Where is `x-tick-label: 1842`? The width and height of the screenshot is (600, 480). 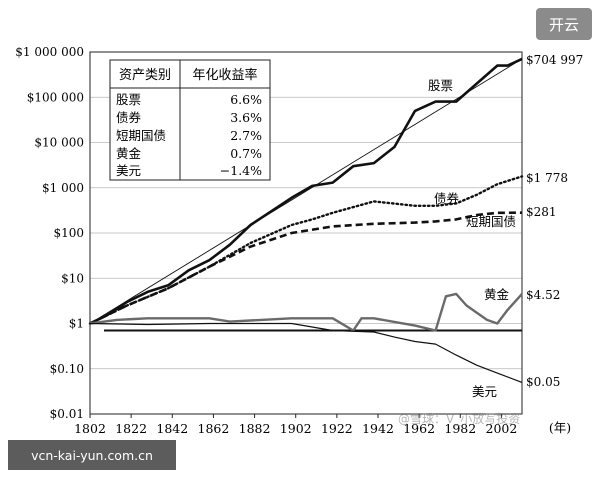
x-tick-label: 1842 is located at coordinates (172, 428).